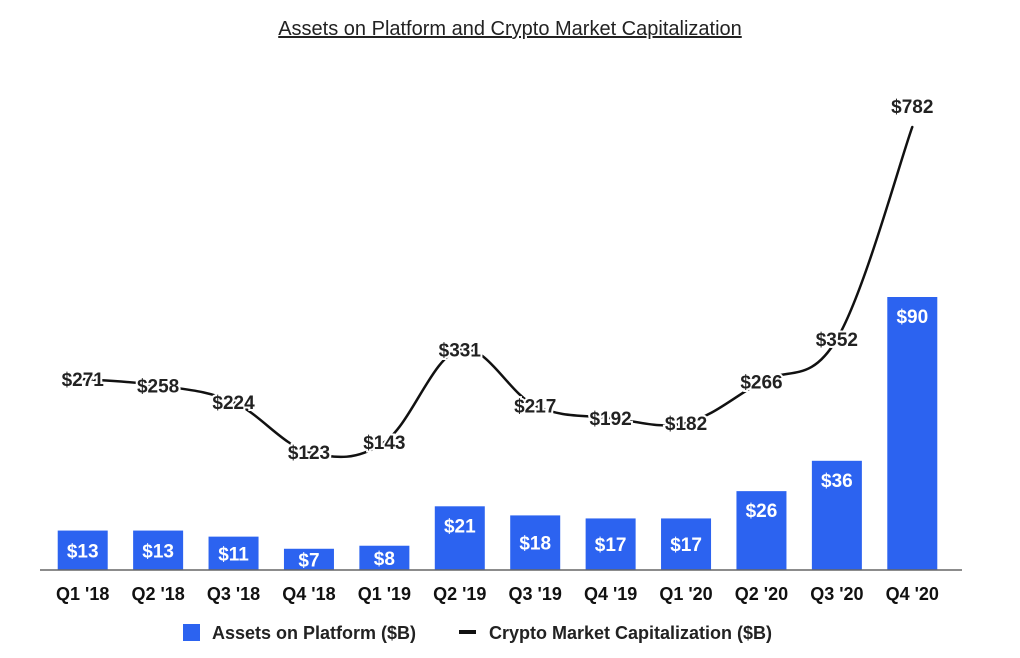 The image size is (1020, 658). Describe the element at coordinates (630, 633) in the screenshot. I see `legend-label-marketcap: Crypto Market Capitalization ($B)` at that location.